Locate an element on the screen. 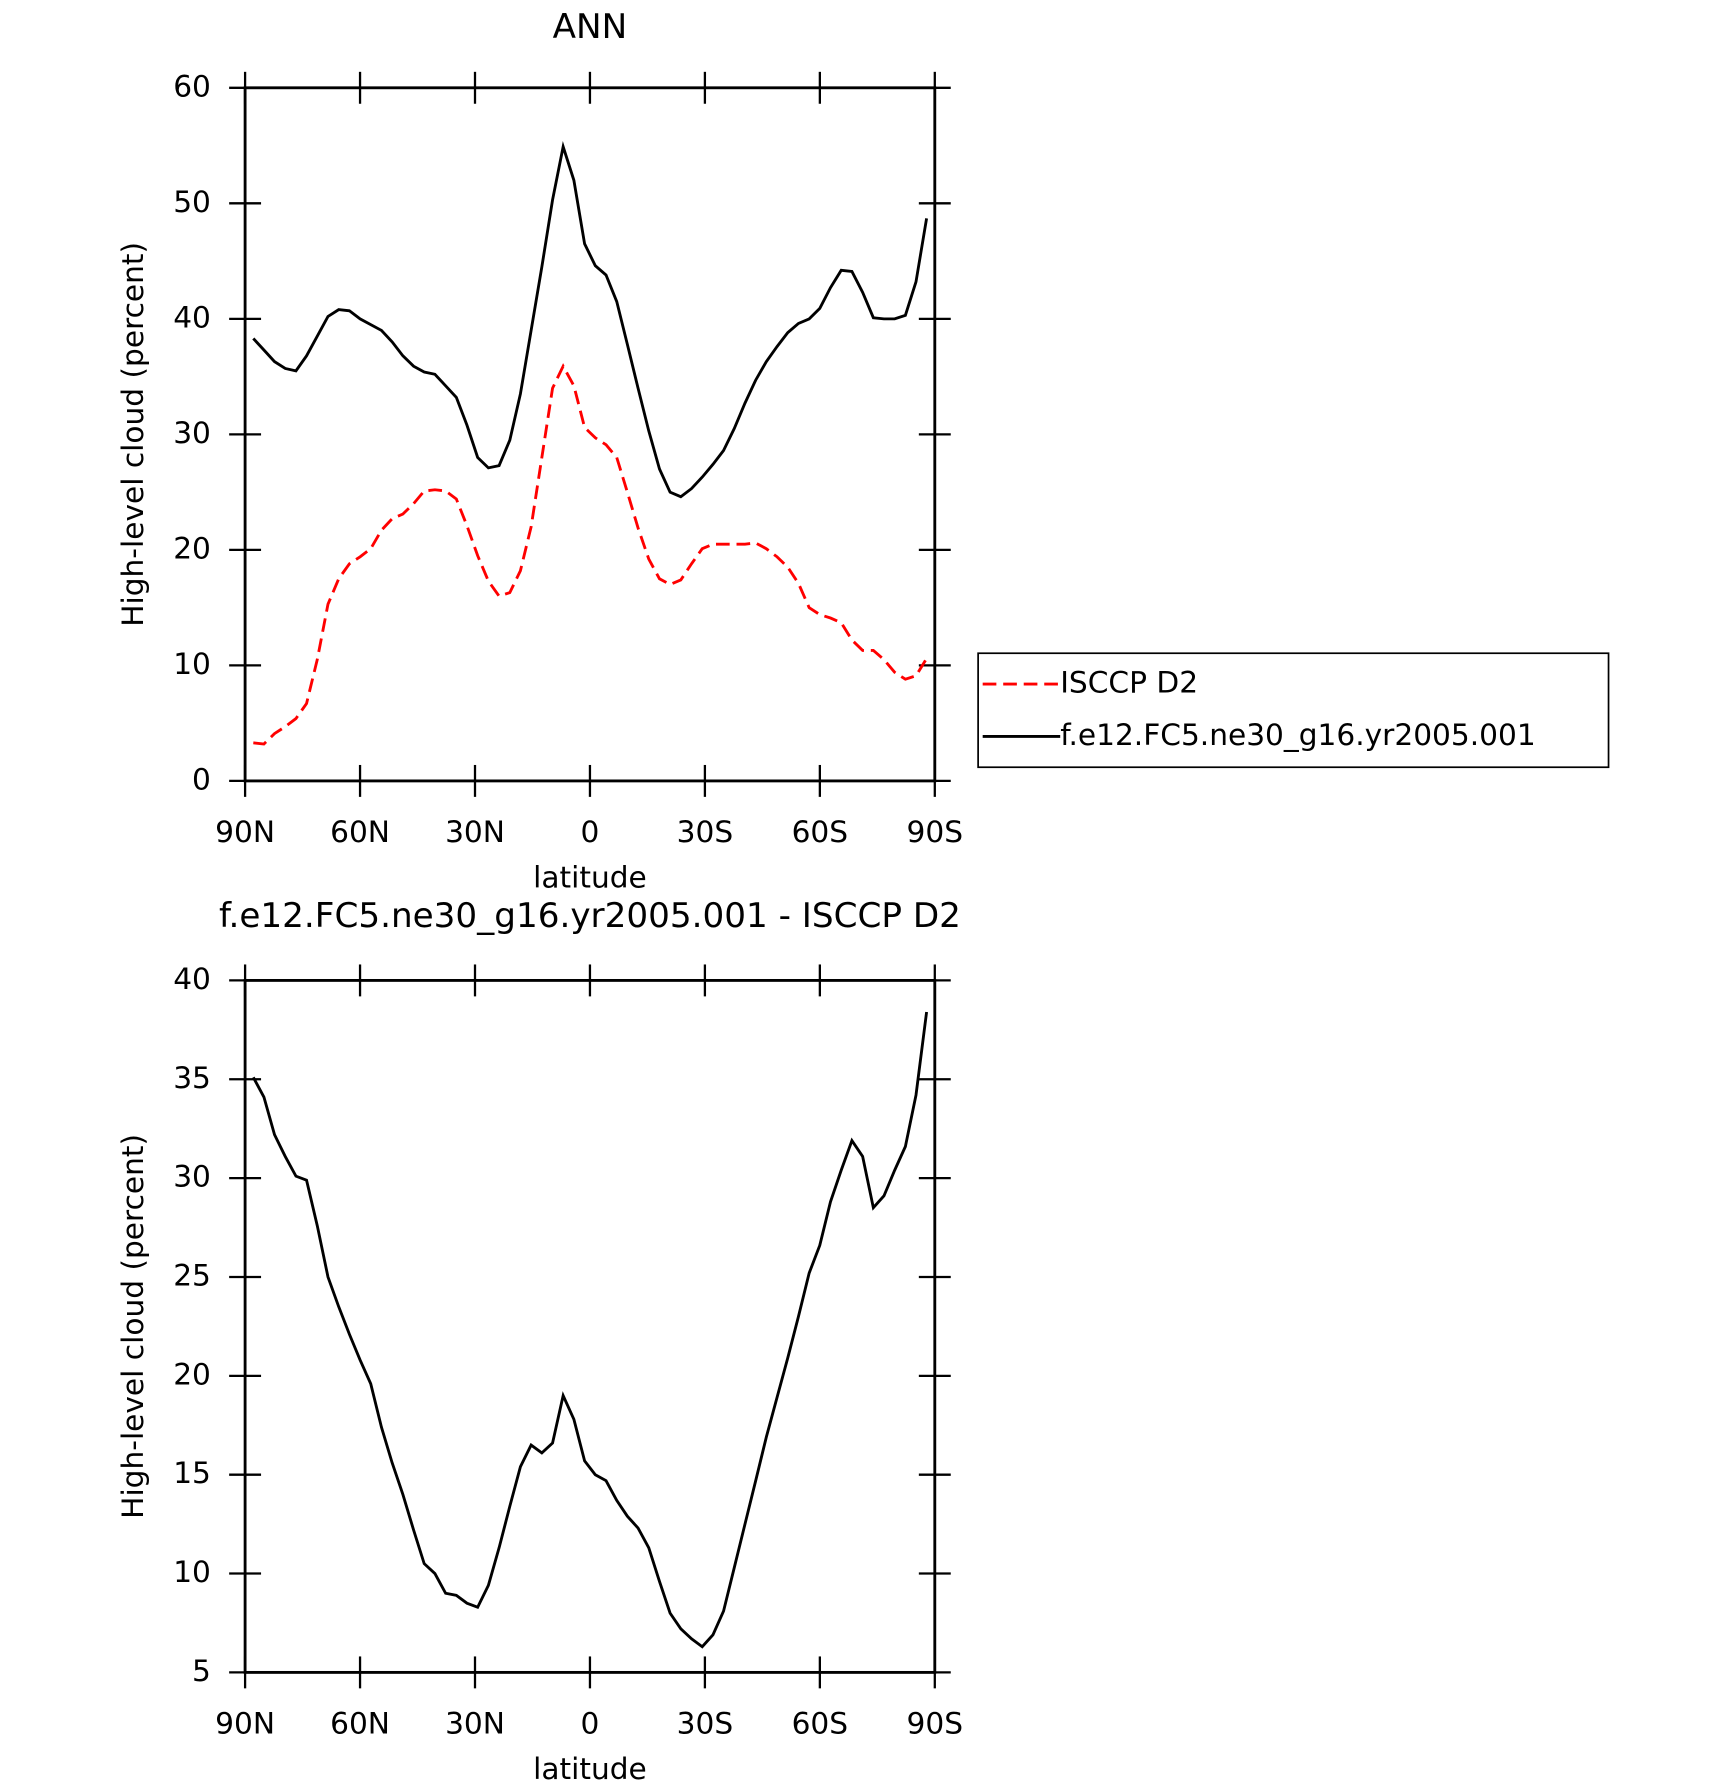  chart-title: ANN is located at coordinates (590, 27).